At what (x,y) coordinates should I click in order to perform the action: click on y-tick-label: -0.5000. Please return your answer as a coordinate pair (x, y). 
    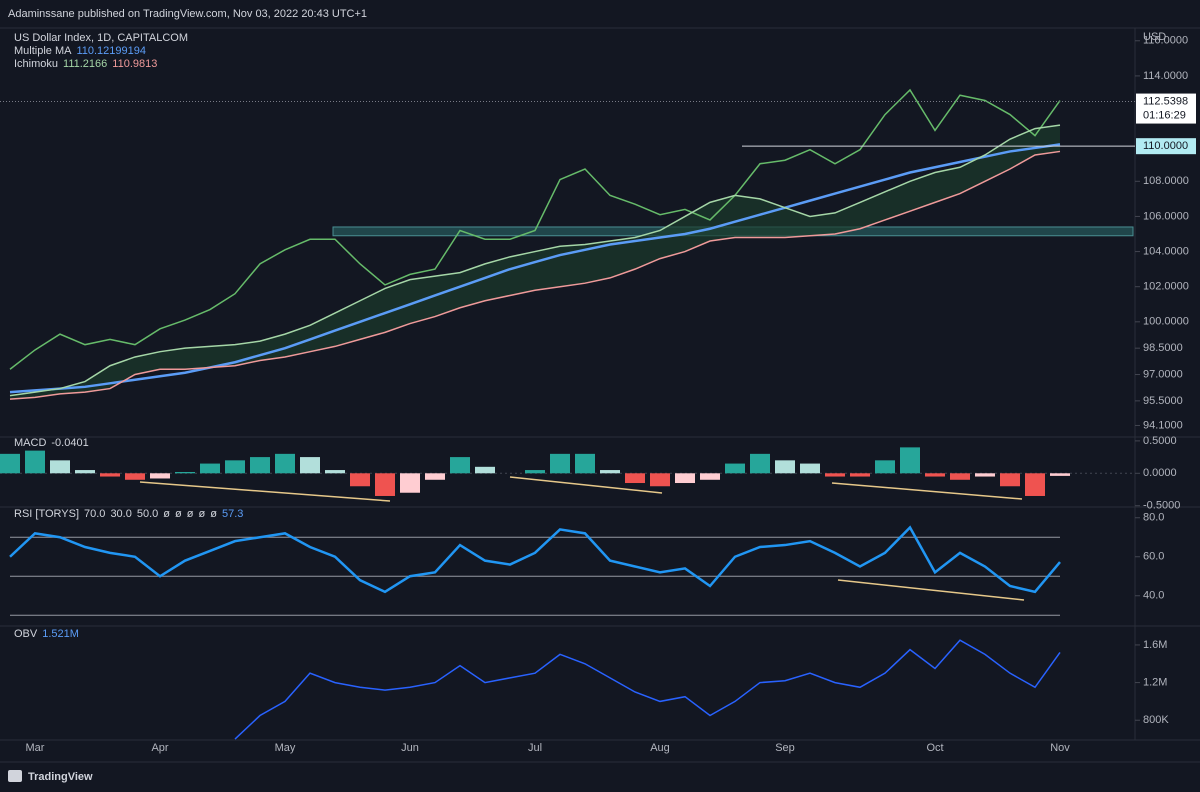
    Looking at the image, I should click on (1161, 506).